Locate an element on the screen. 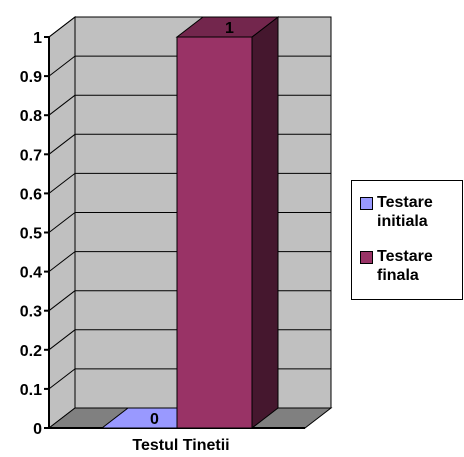  y-tick-label: 0.3 is located at coordinates (31, 312).